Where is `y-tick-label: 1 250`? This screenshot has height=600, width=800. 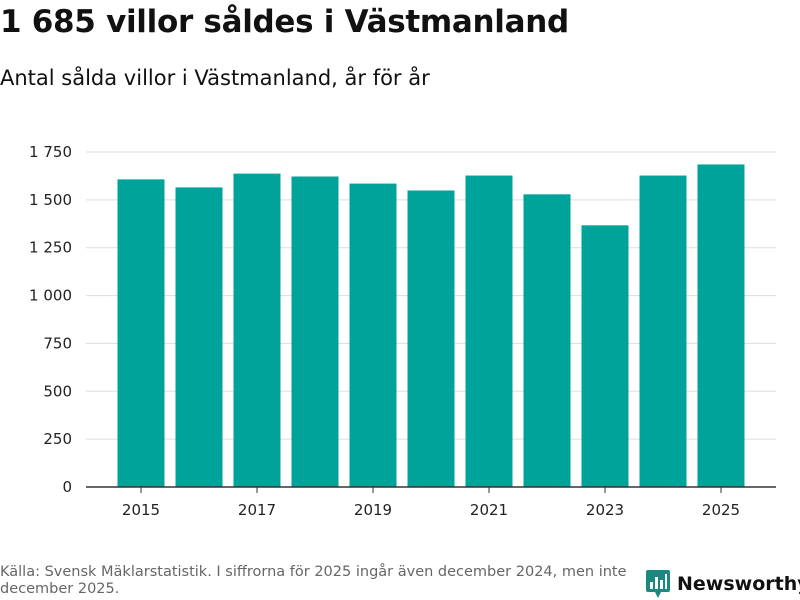
y-tick-label: 1 250 is located at coordinates (50, 248).